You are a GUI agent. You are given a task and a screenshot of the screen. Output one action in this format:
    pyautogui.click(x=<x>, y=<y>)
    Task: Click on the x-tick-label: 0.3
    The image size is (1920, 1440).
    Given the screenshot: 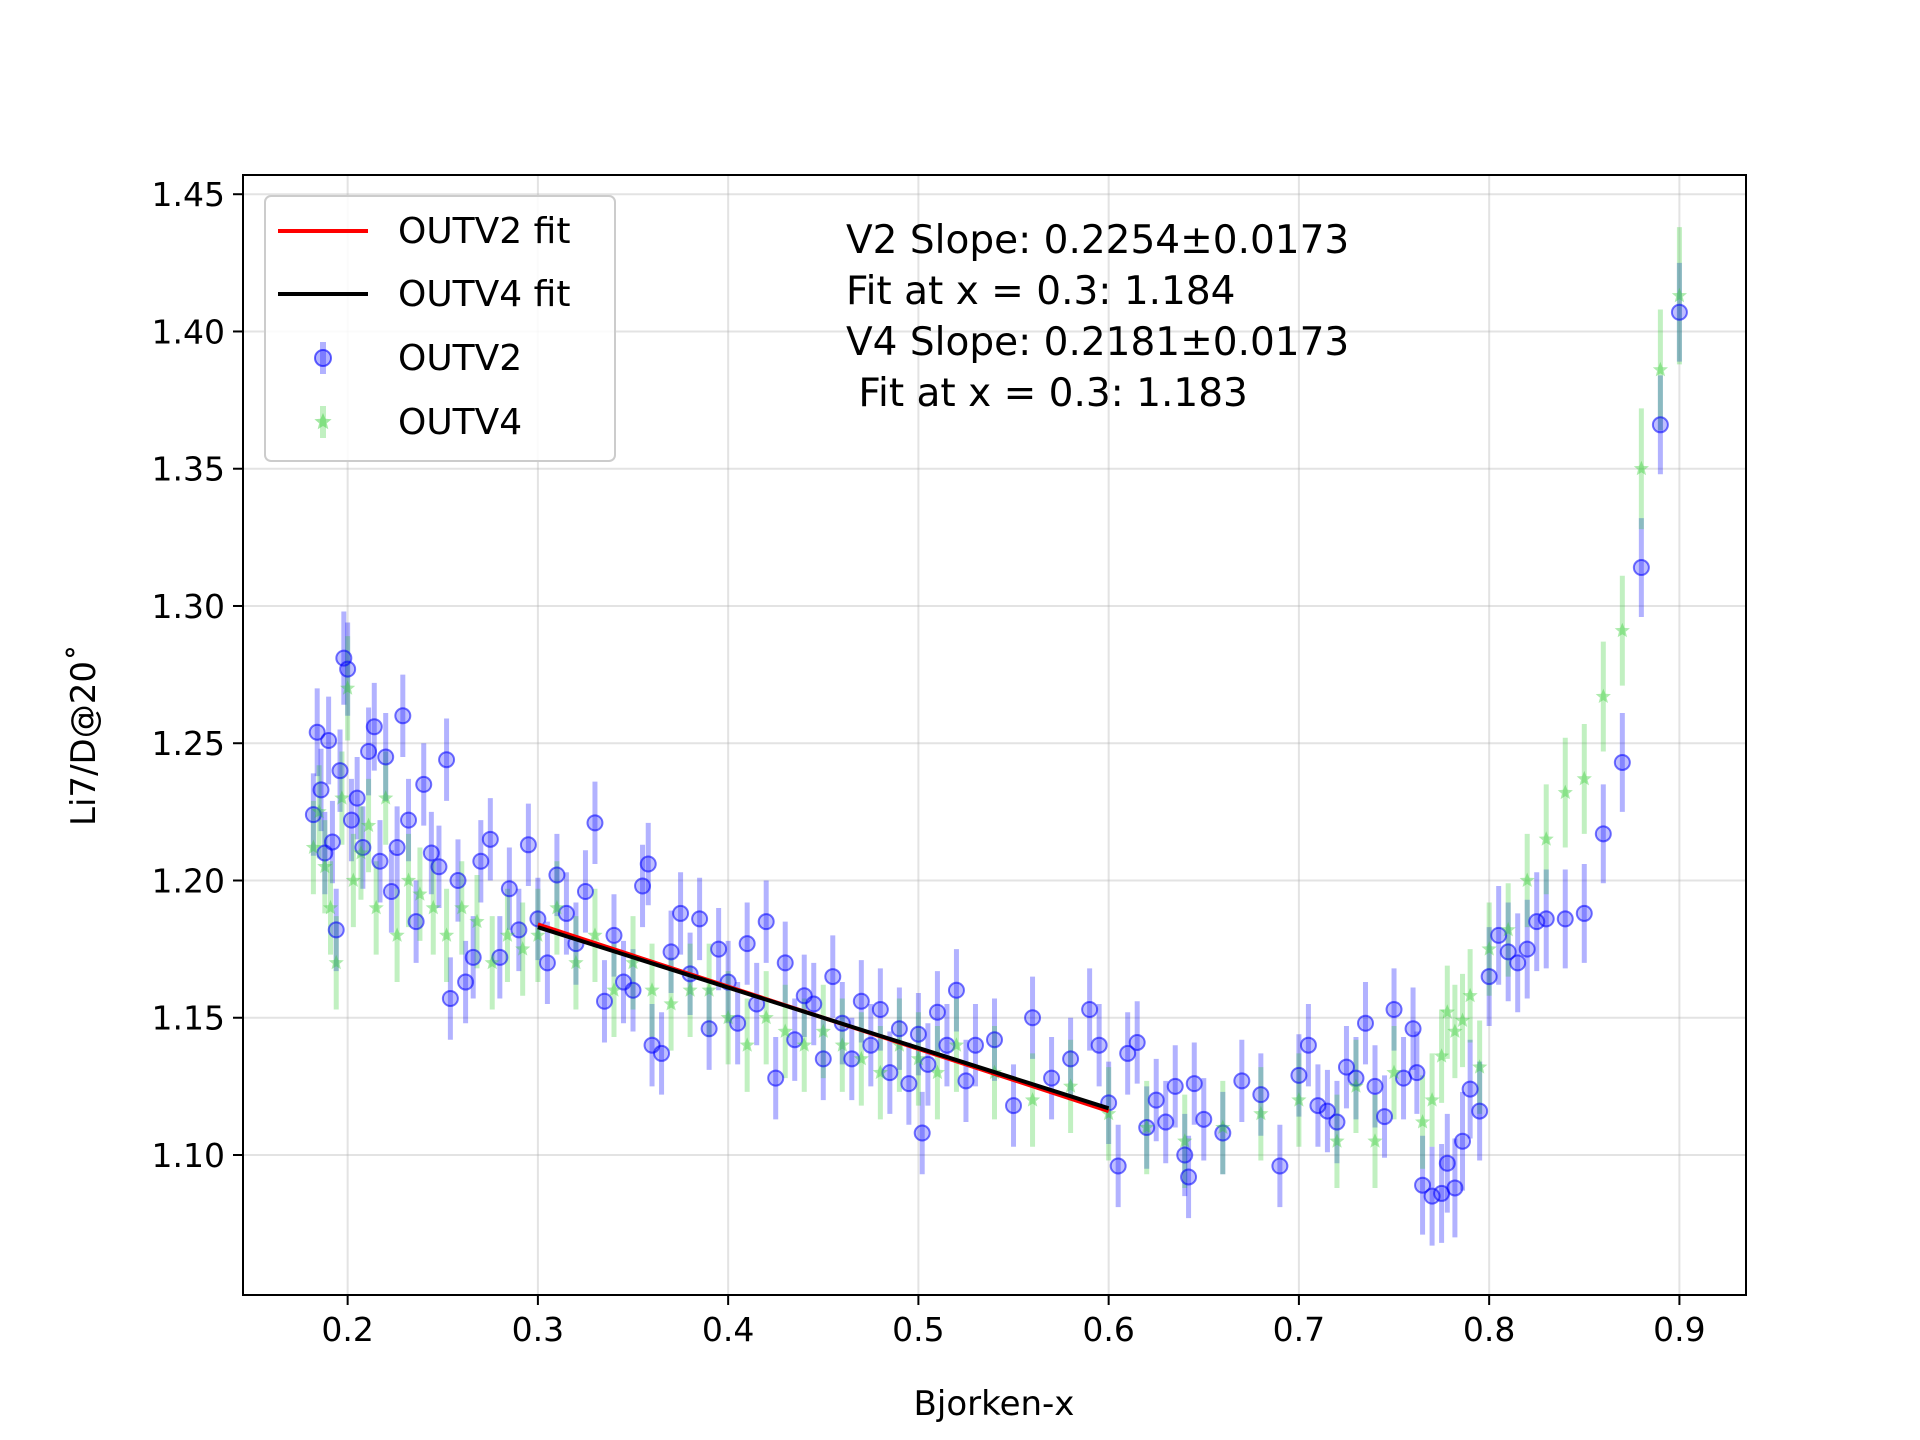 What is the action you would take?
    pyautogui.click(x=538, y=1329)
    